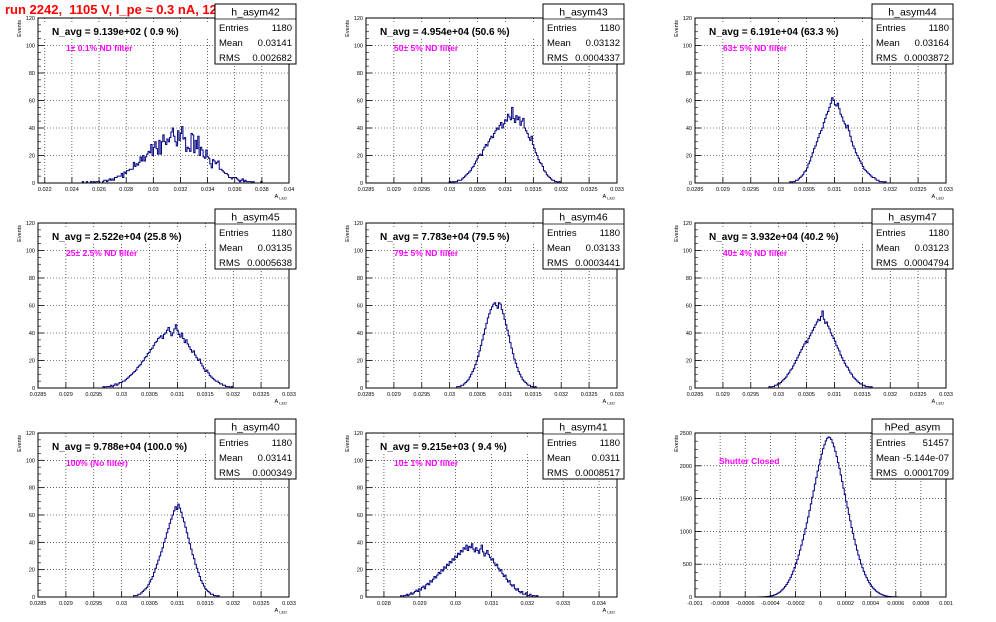  I want to click on annotation-label: 10± 1% ND filter, so click(426, 463).